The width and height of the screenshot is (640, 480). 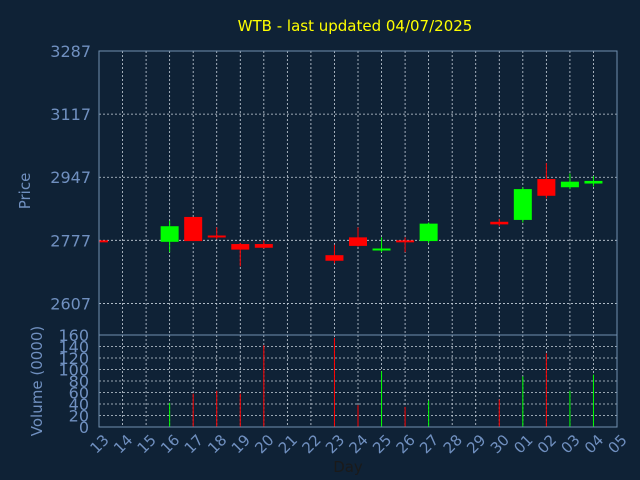 I want to click on x-tick-label: 25, so click(x=382, y=444).